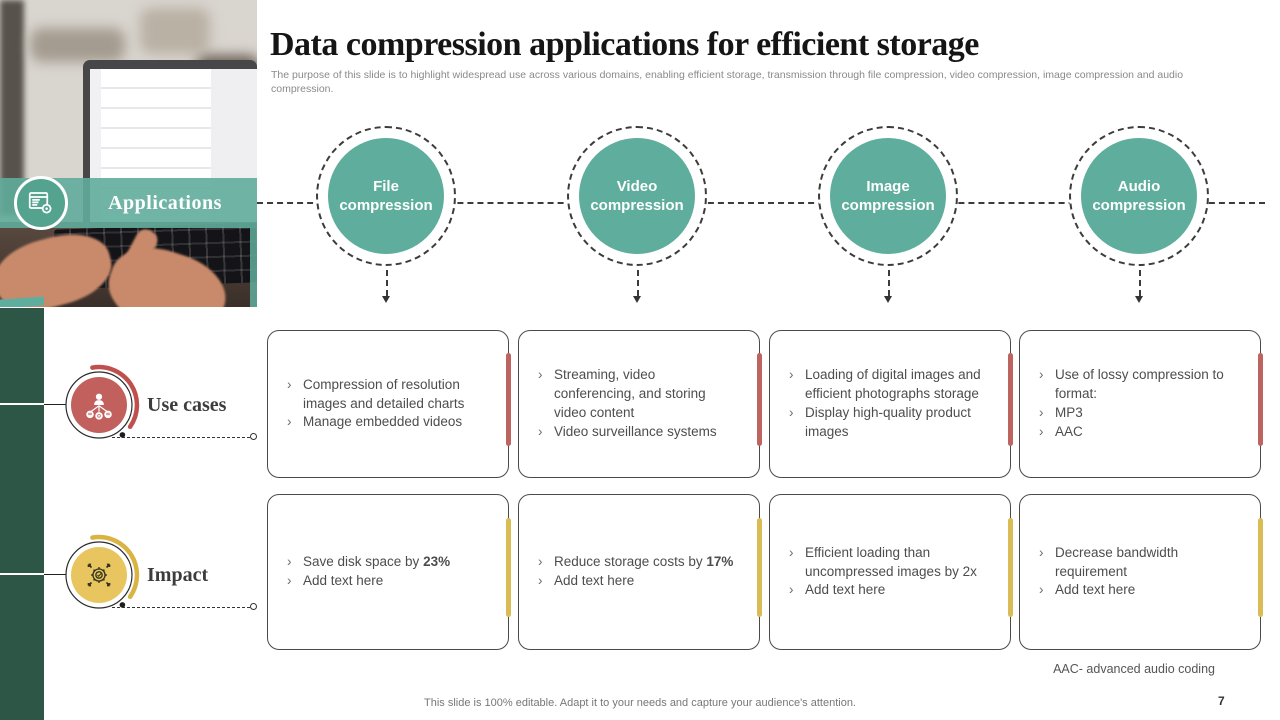 This screenshot has height=720, width=1280. I want to click on impact-label: Impact, so click(178, 575).